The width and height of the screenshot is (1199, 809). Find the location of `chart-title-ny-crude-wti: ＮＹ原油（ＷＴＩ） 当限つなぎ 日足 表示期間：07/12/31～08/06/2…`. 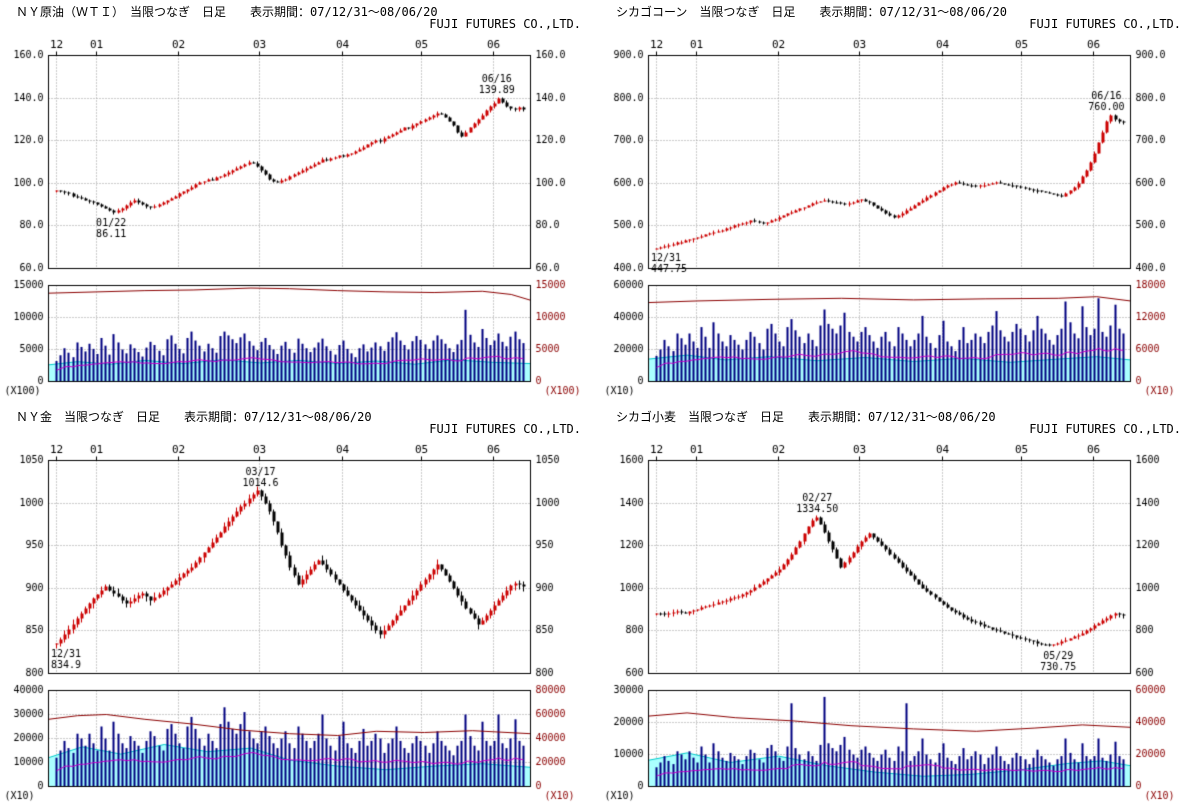

chart-title-ny-crude-wti: ＮＹ原油（ＷＴＩ） 当限つなぎ 日足 表示期間：07/12/31～08/06/2… is located at coordinates (227, 12).